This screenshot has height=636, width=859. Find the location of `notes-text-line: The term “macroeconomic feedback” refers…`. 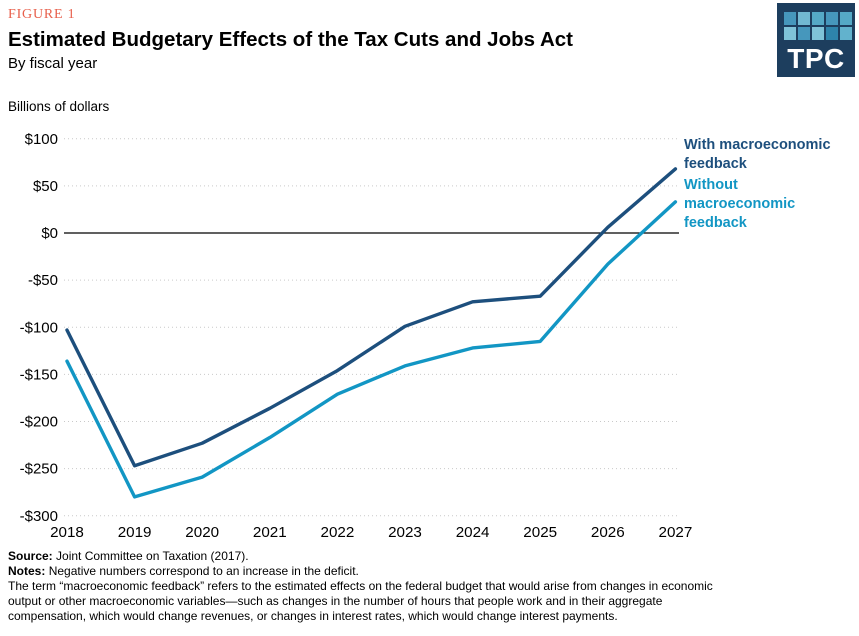

notes-text-line: The term “macroeconomic feedback” refers… is located at coordinates (360, 586).